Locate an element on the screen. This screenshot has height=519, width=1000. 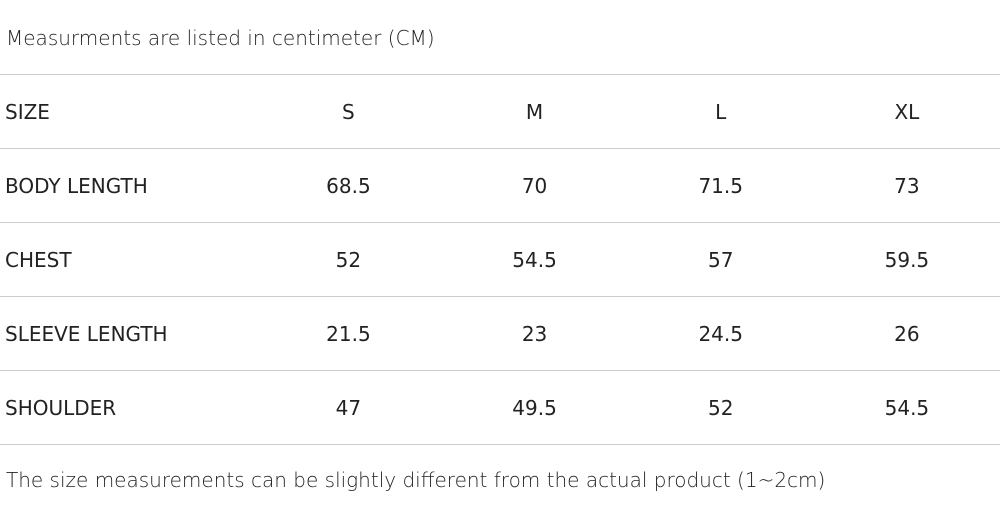
table-cell: 26 is located at coordinates (906, 333).